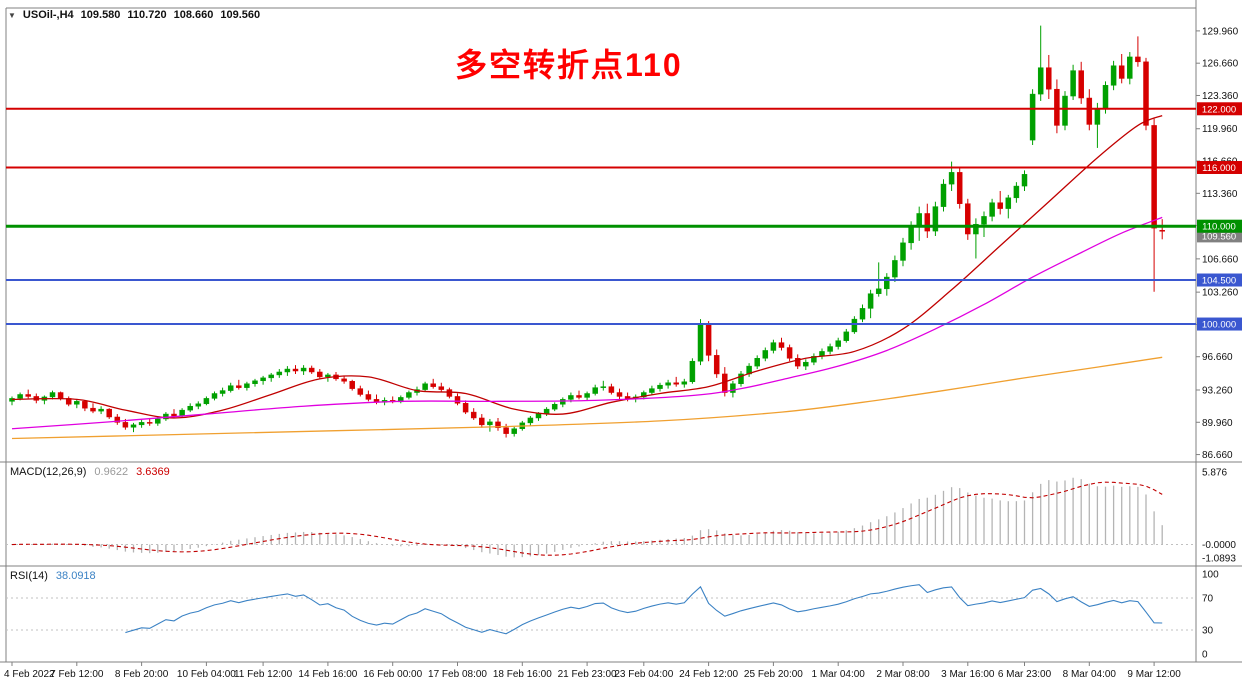  Describe the element at coordinates (1214, 473) in the screenshot. I see `svg-text: 5.876` at that location.